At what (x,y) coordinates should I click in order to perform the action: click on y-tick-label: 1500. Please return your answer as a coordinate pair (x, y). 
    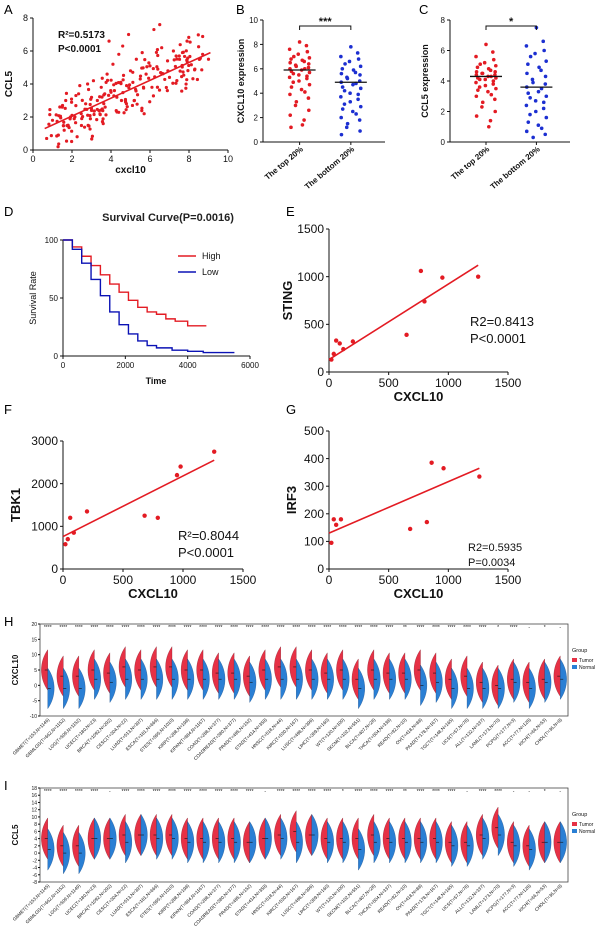
    Looking at the image, I should click on (310, 229).